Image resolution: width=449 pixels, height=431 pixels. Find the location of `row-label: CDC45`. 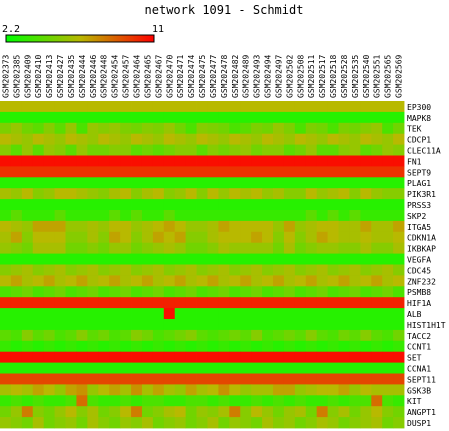

row-label: CDC45 is located at coordinates (419, 270).